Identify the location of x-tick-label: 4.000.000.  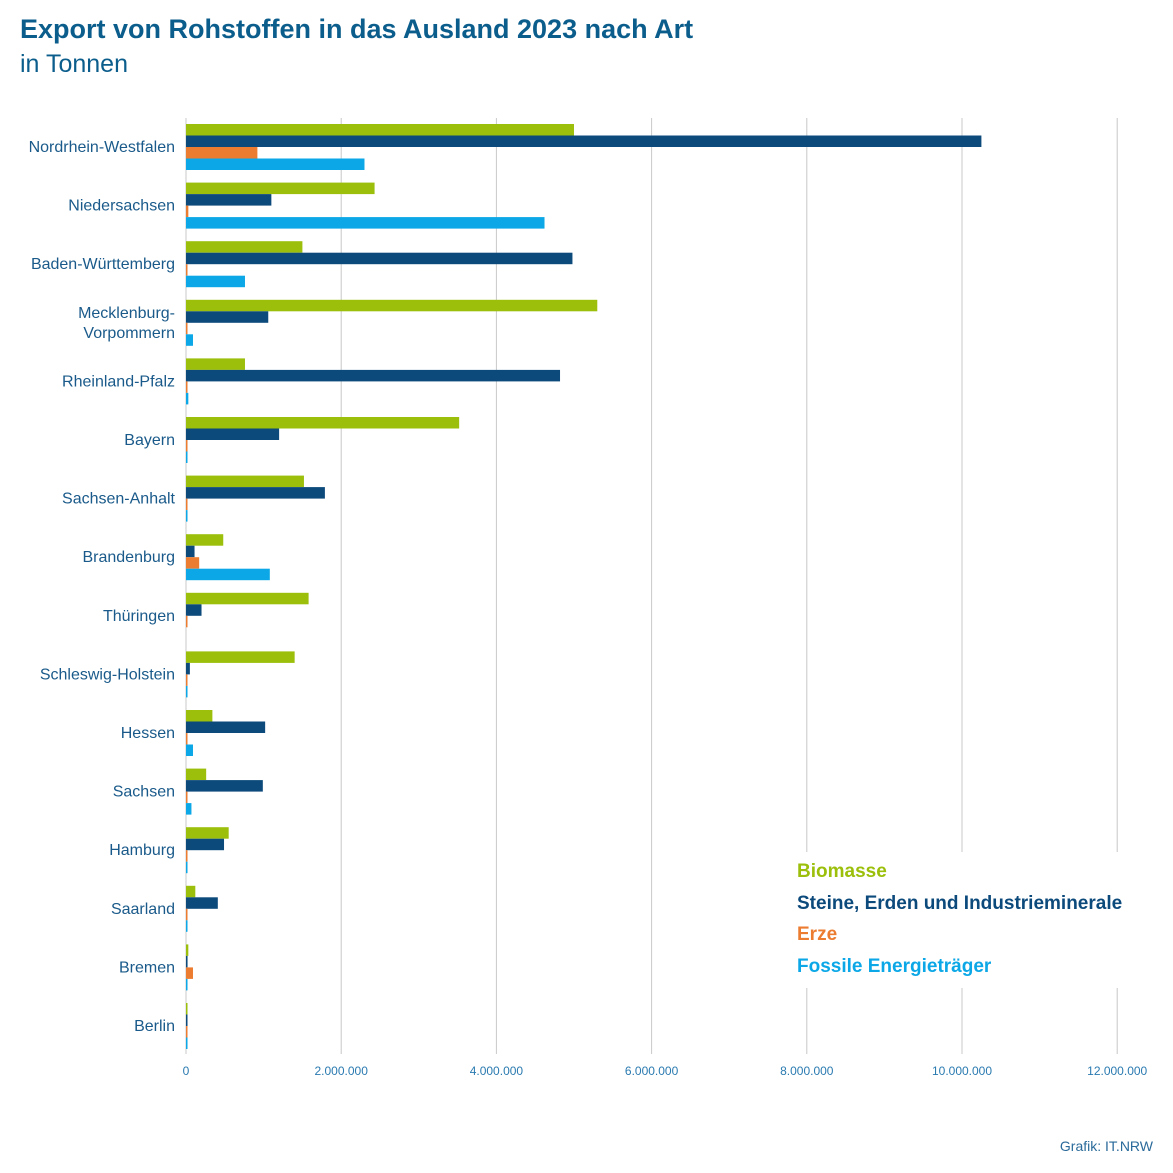
(497, 1071).